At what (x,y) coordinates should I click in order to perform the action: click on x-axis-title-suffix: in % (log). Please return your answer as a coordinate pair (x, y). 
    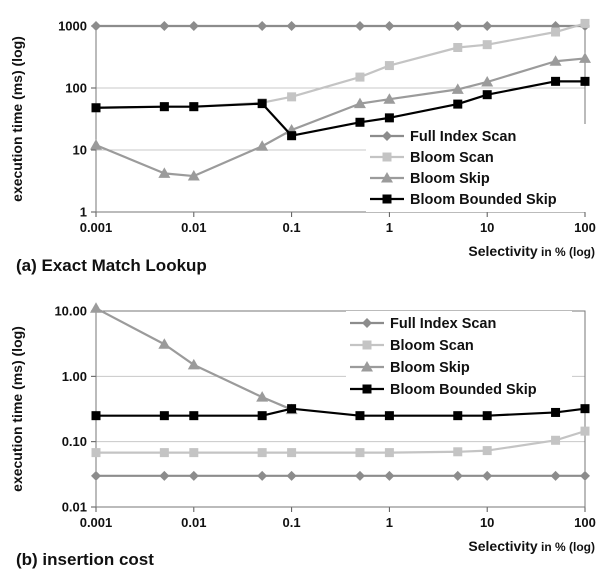
    Looking at the image, I should click on (566, 547).